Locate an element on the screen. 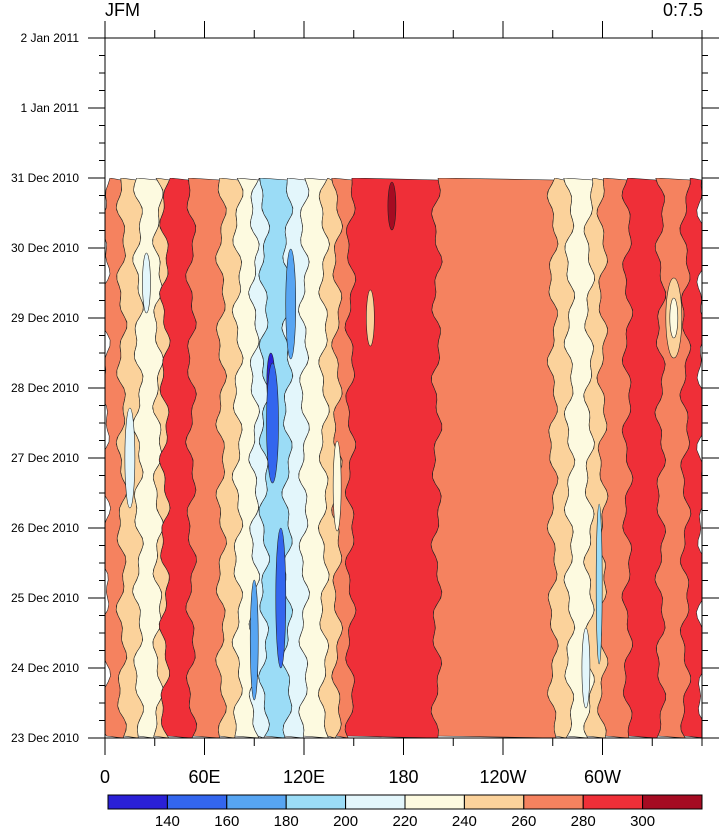 The height and width of the screenshot is (828, 723). y-tick-label: 25 Dec 2010 is located at coordinates (45, 598).